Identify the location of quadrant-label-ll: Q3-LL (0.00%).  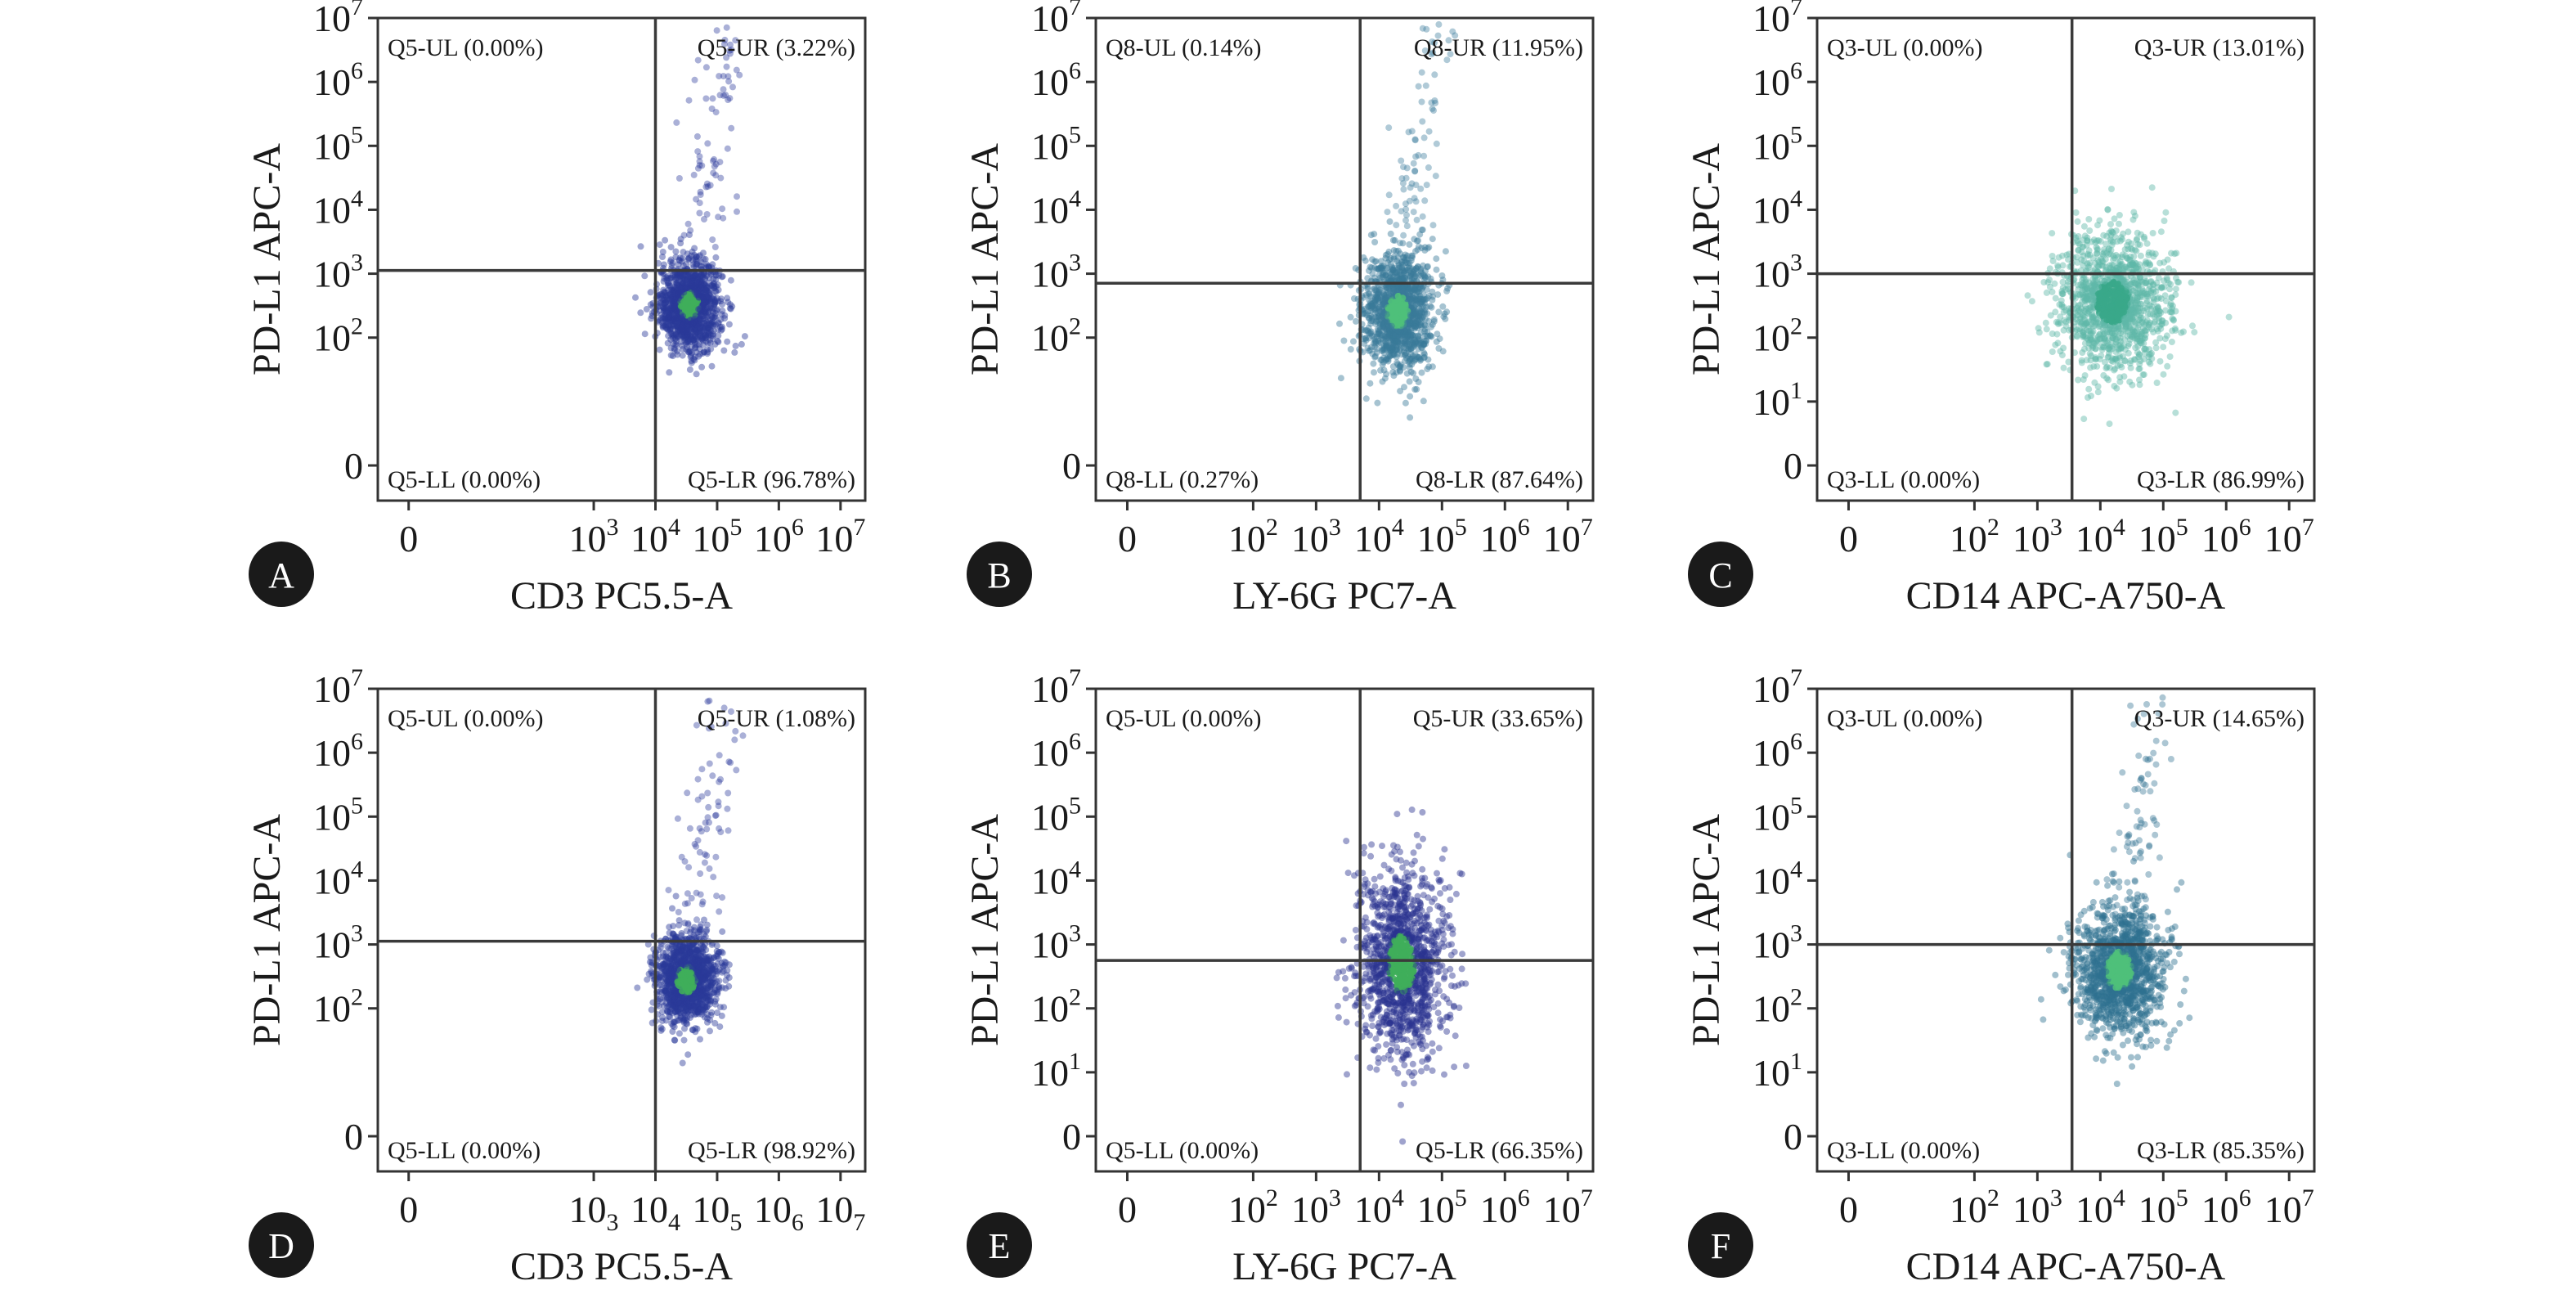
(1903, 479).